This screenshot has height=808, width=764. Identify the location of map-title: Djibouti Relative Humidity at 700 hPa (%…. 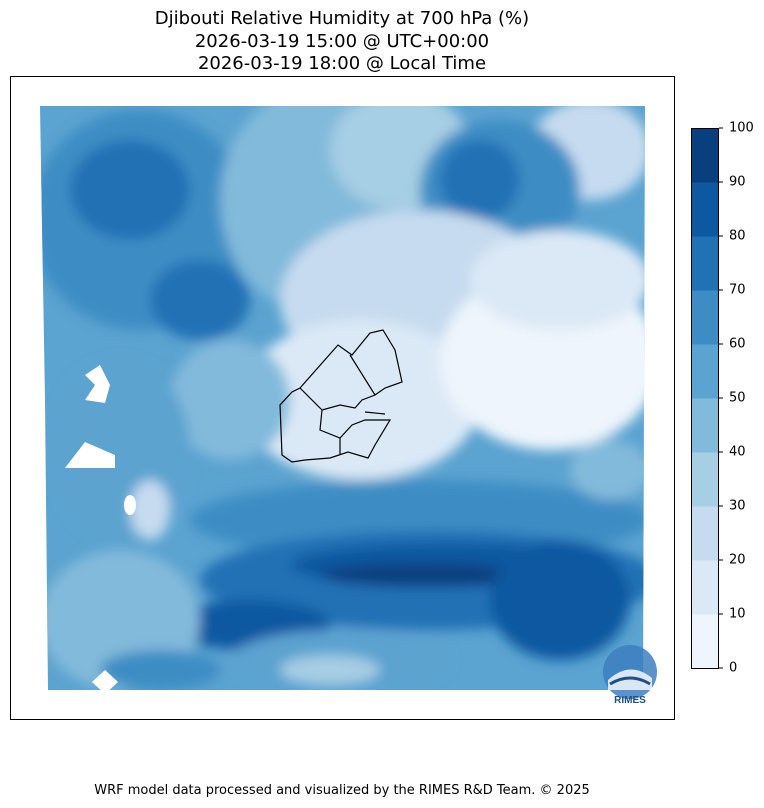
(342, 18).